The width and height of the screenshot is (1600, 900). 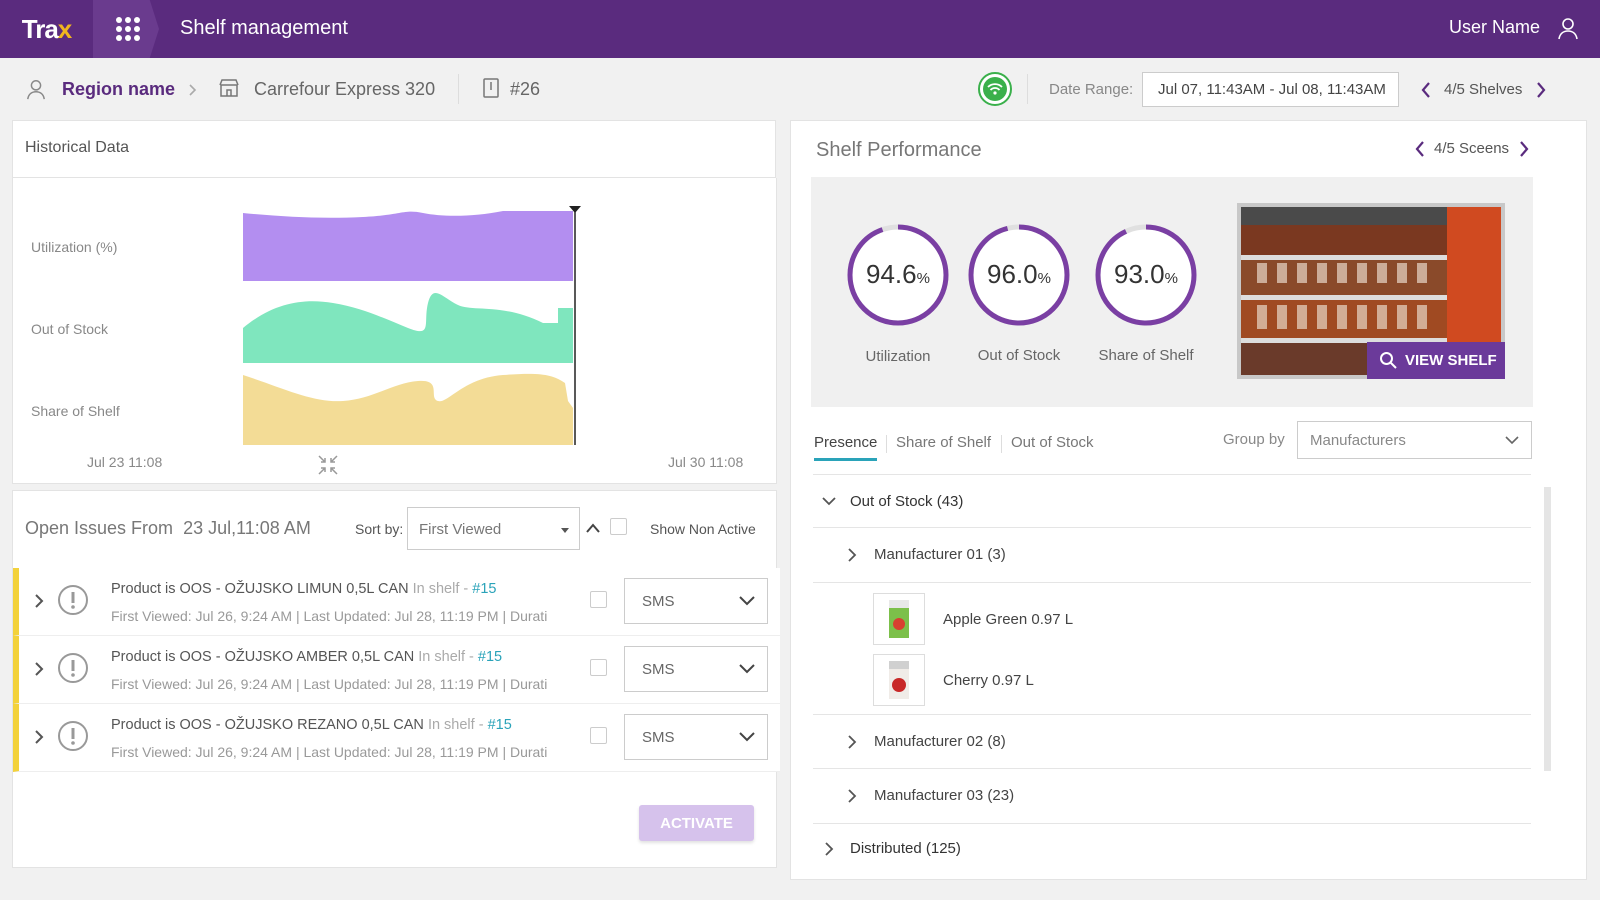 I want to click on collapse-icon, so click(x=328, y=465).